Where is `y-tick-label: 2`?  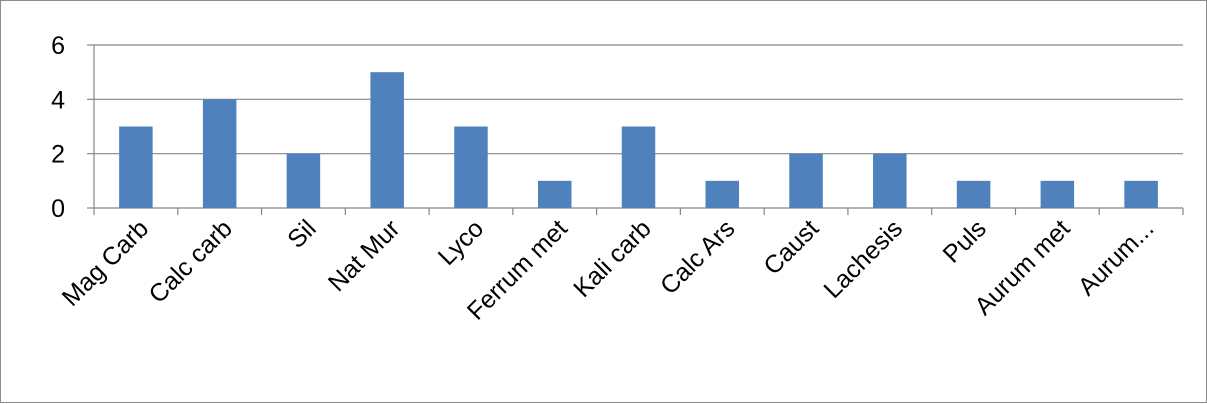
y-tick-label: 2 is located at coordinates (58, 155).